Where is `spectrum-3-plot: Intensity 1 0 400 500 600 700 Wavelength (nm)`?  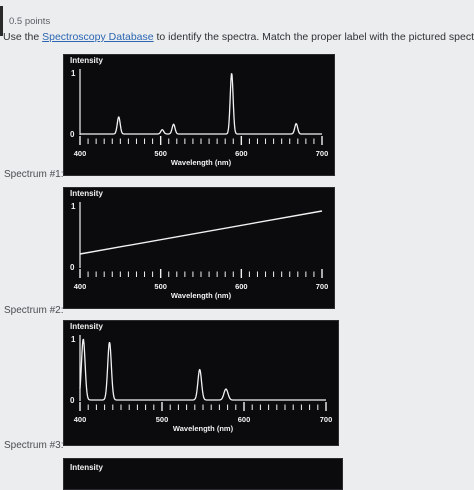 spectrum-3-plot: Intensity 1 0 400 500 600 700 Wavelength (nm) is located at coordinates (201, 377).